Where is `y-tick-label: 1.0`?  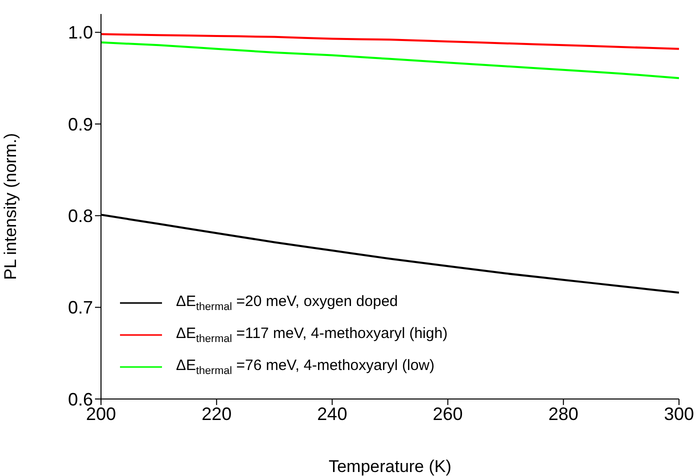
y-tick-label: 1.0 is located at coordinates (80, 32).